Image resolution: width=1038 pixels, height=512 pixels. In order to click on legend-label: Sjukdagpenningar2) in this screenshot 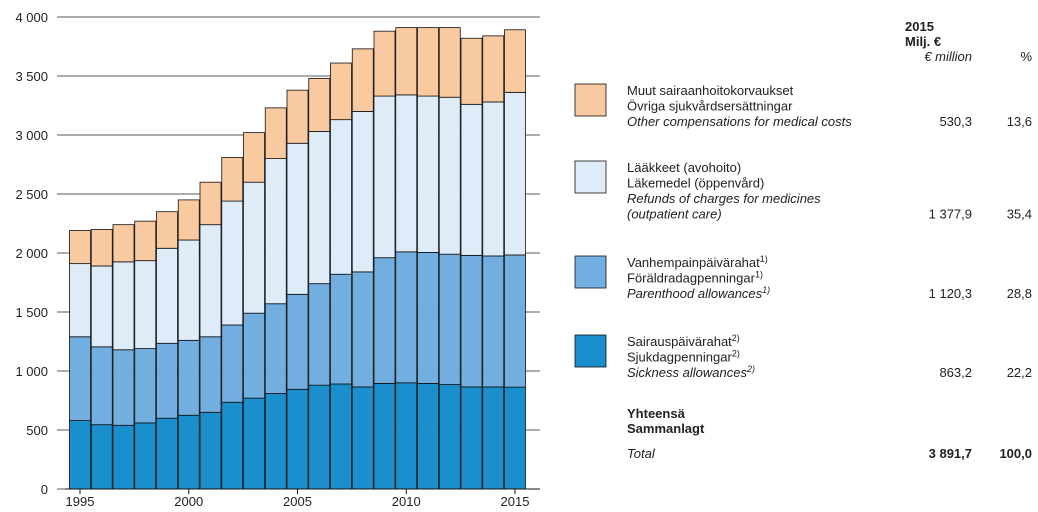, I will do `click(683, 357)`.